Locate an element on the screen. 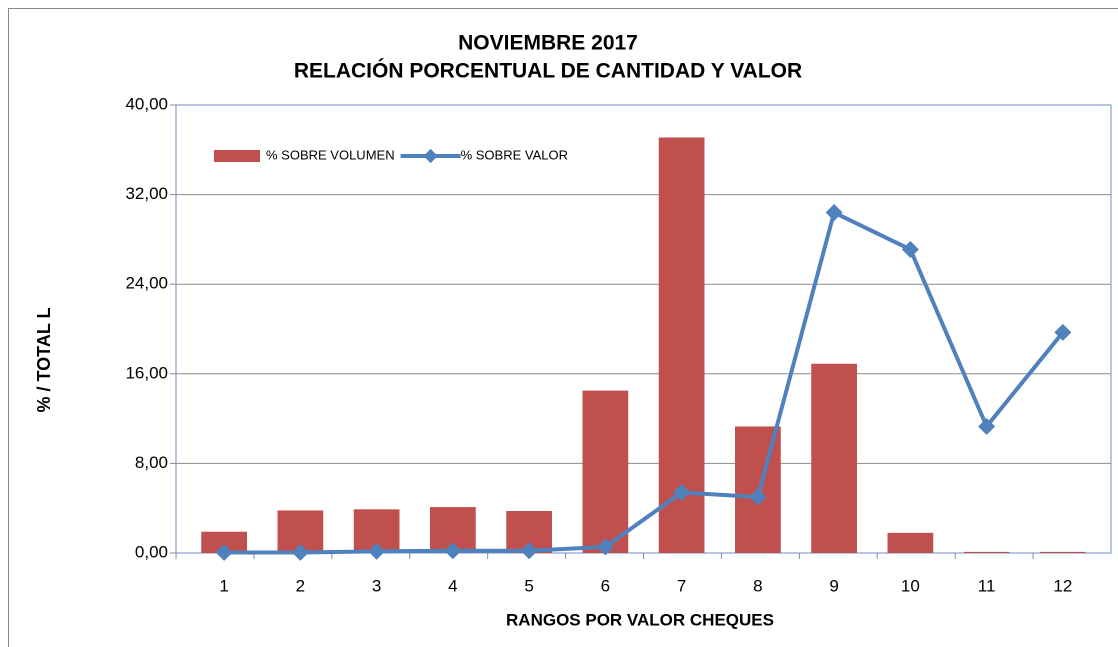  x-tick-label: 2 is located at coordinates (300, 585).